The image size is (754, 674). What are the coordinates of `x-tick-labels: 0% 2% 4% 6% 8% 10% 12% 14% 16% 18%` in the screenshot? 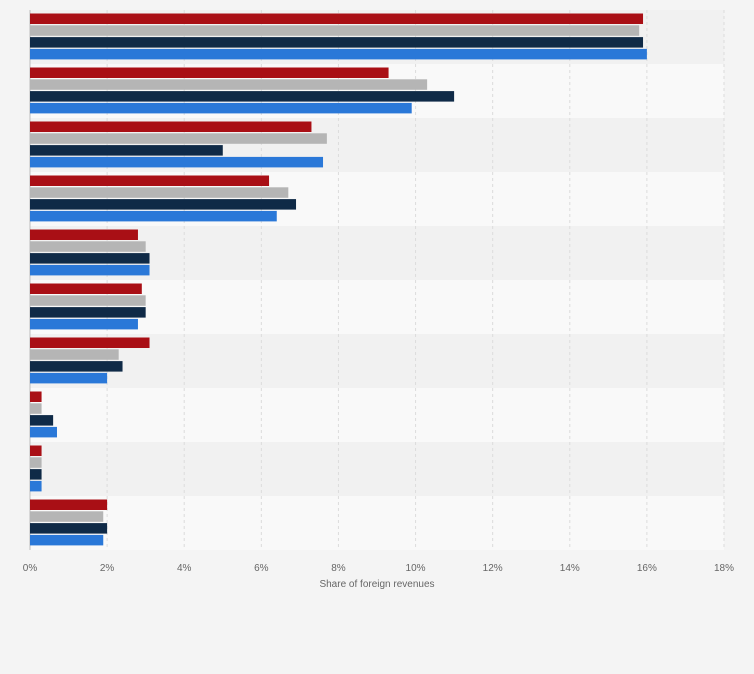 It's located at (378, 568).